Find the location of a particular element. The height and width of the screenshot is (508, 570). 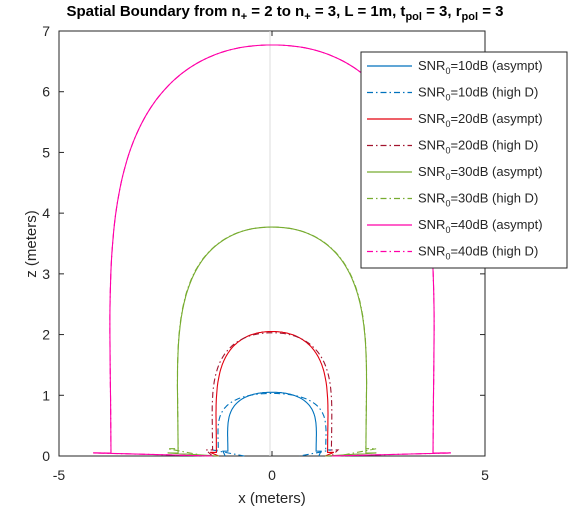

x-tick-label: 5 is located at coordinates (485, 475).